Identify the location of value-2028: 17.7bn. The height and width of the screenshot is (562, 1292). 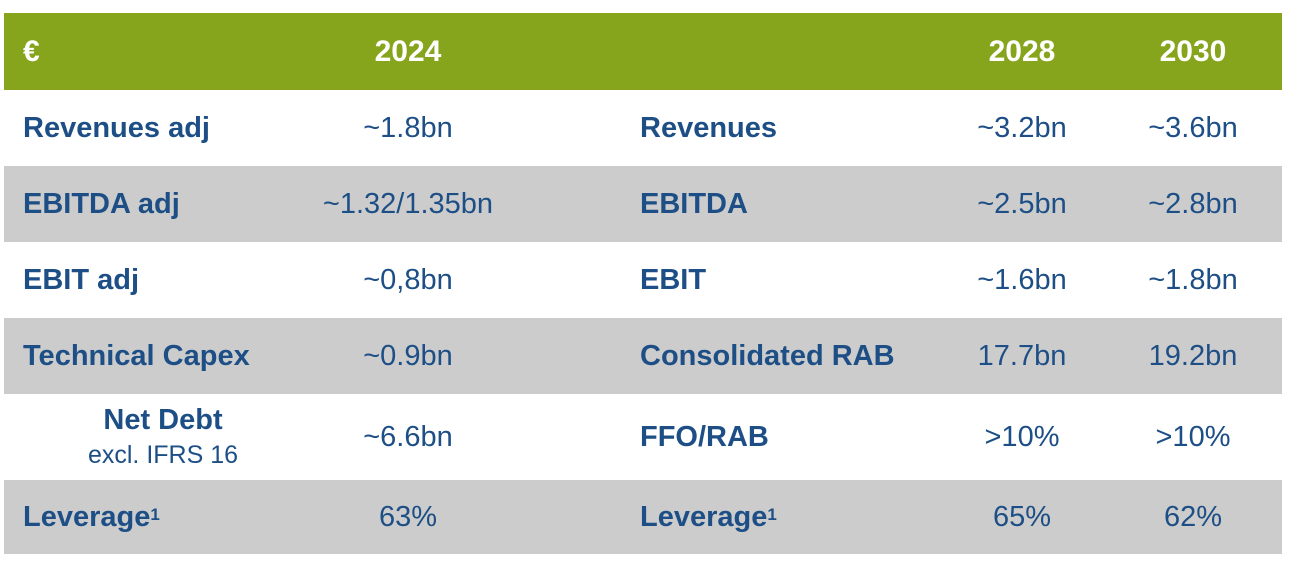
(1022, 355).